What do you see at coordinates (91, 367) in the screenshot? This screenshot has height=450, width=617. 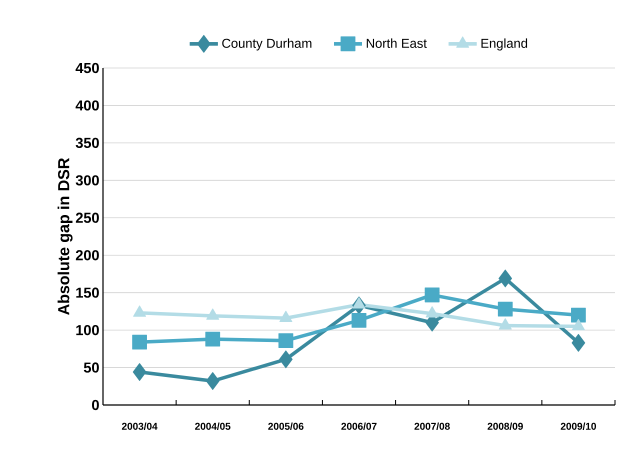 I see `y-tick-label: 50` at bounding box center [91, 367].